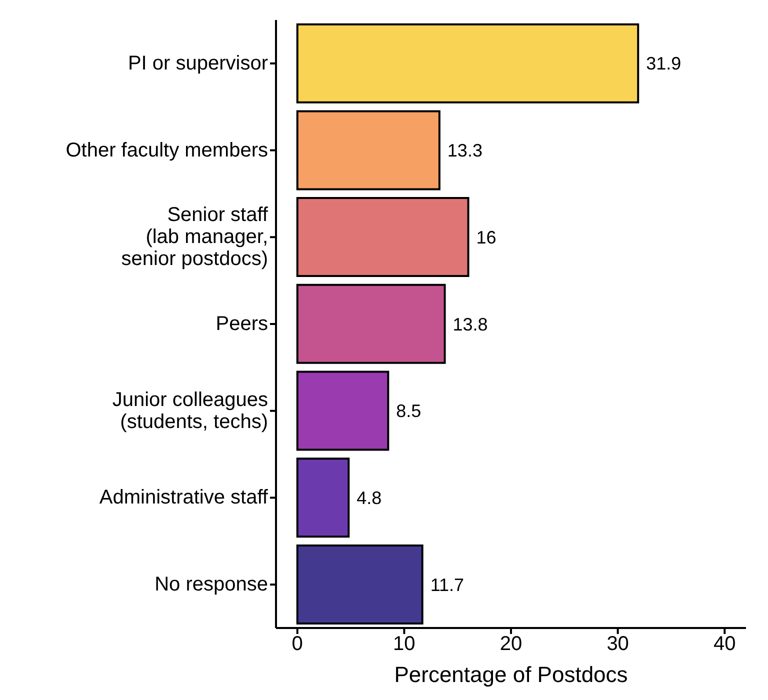 This screenshot has height=700, width=768. What do you see at coordinates (664, 64) in the screenshot?
I see `data-label: 31.9` at bounding box center [664, 64].